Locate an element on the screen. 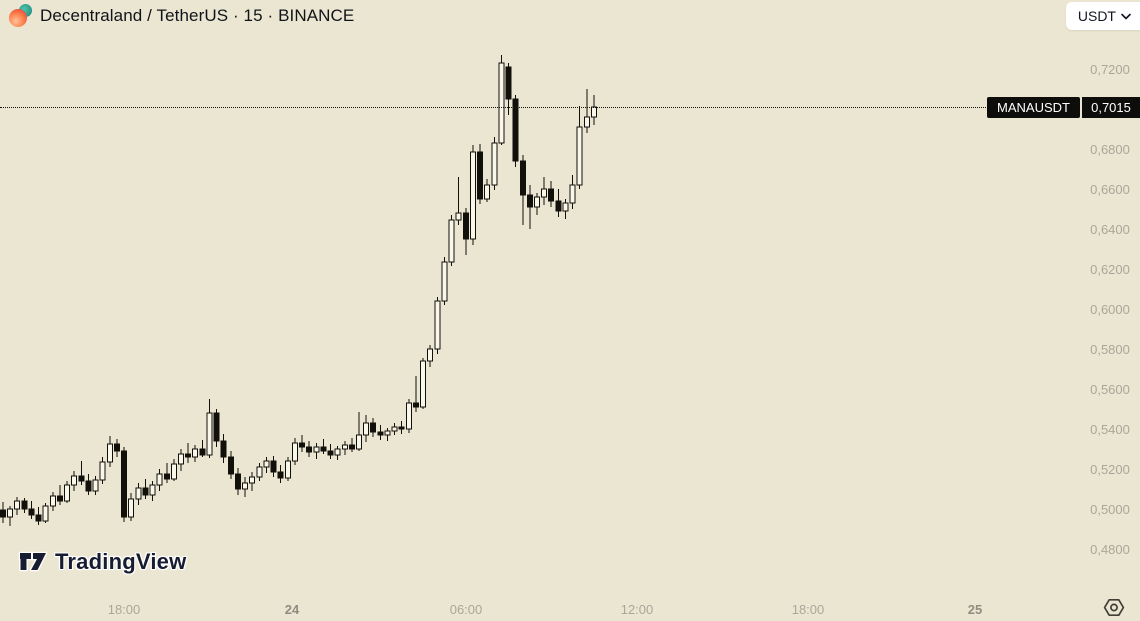  price-axis-label: 0,5200 is located at coordinates (1110, 469).